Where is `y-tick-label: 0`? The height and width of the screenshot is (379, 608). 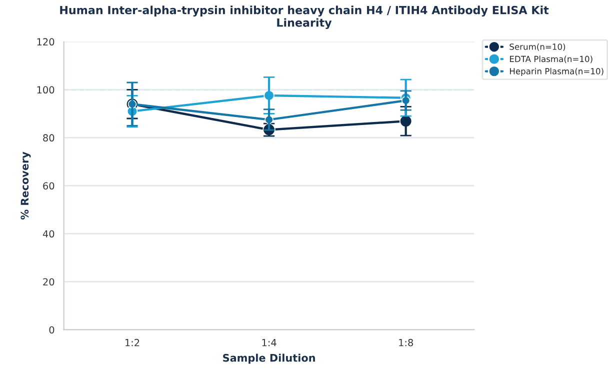 y-tick-label: 0 is located at coordinates (51, 330).